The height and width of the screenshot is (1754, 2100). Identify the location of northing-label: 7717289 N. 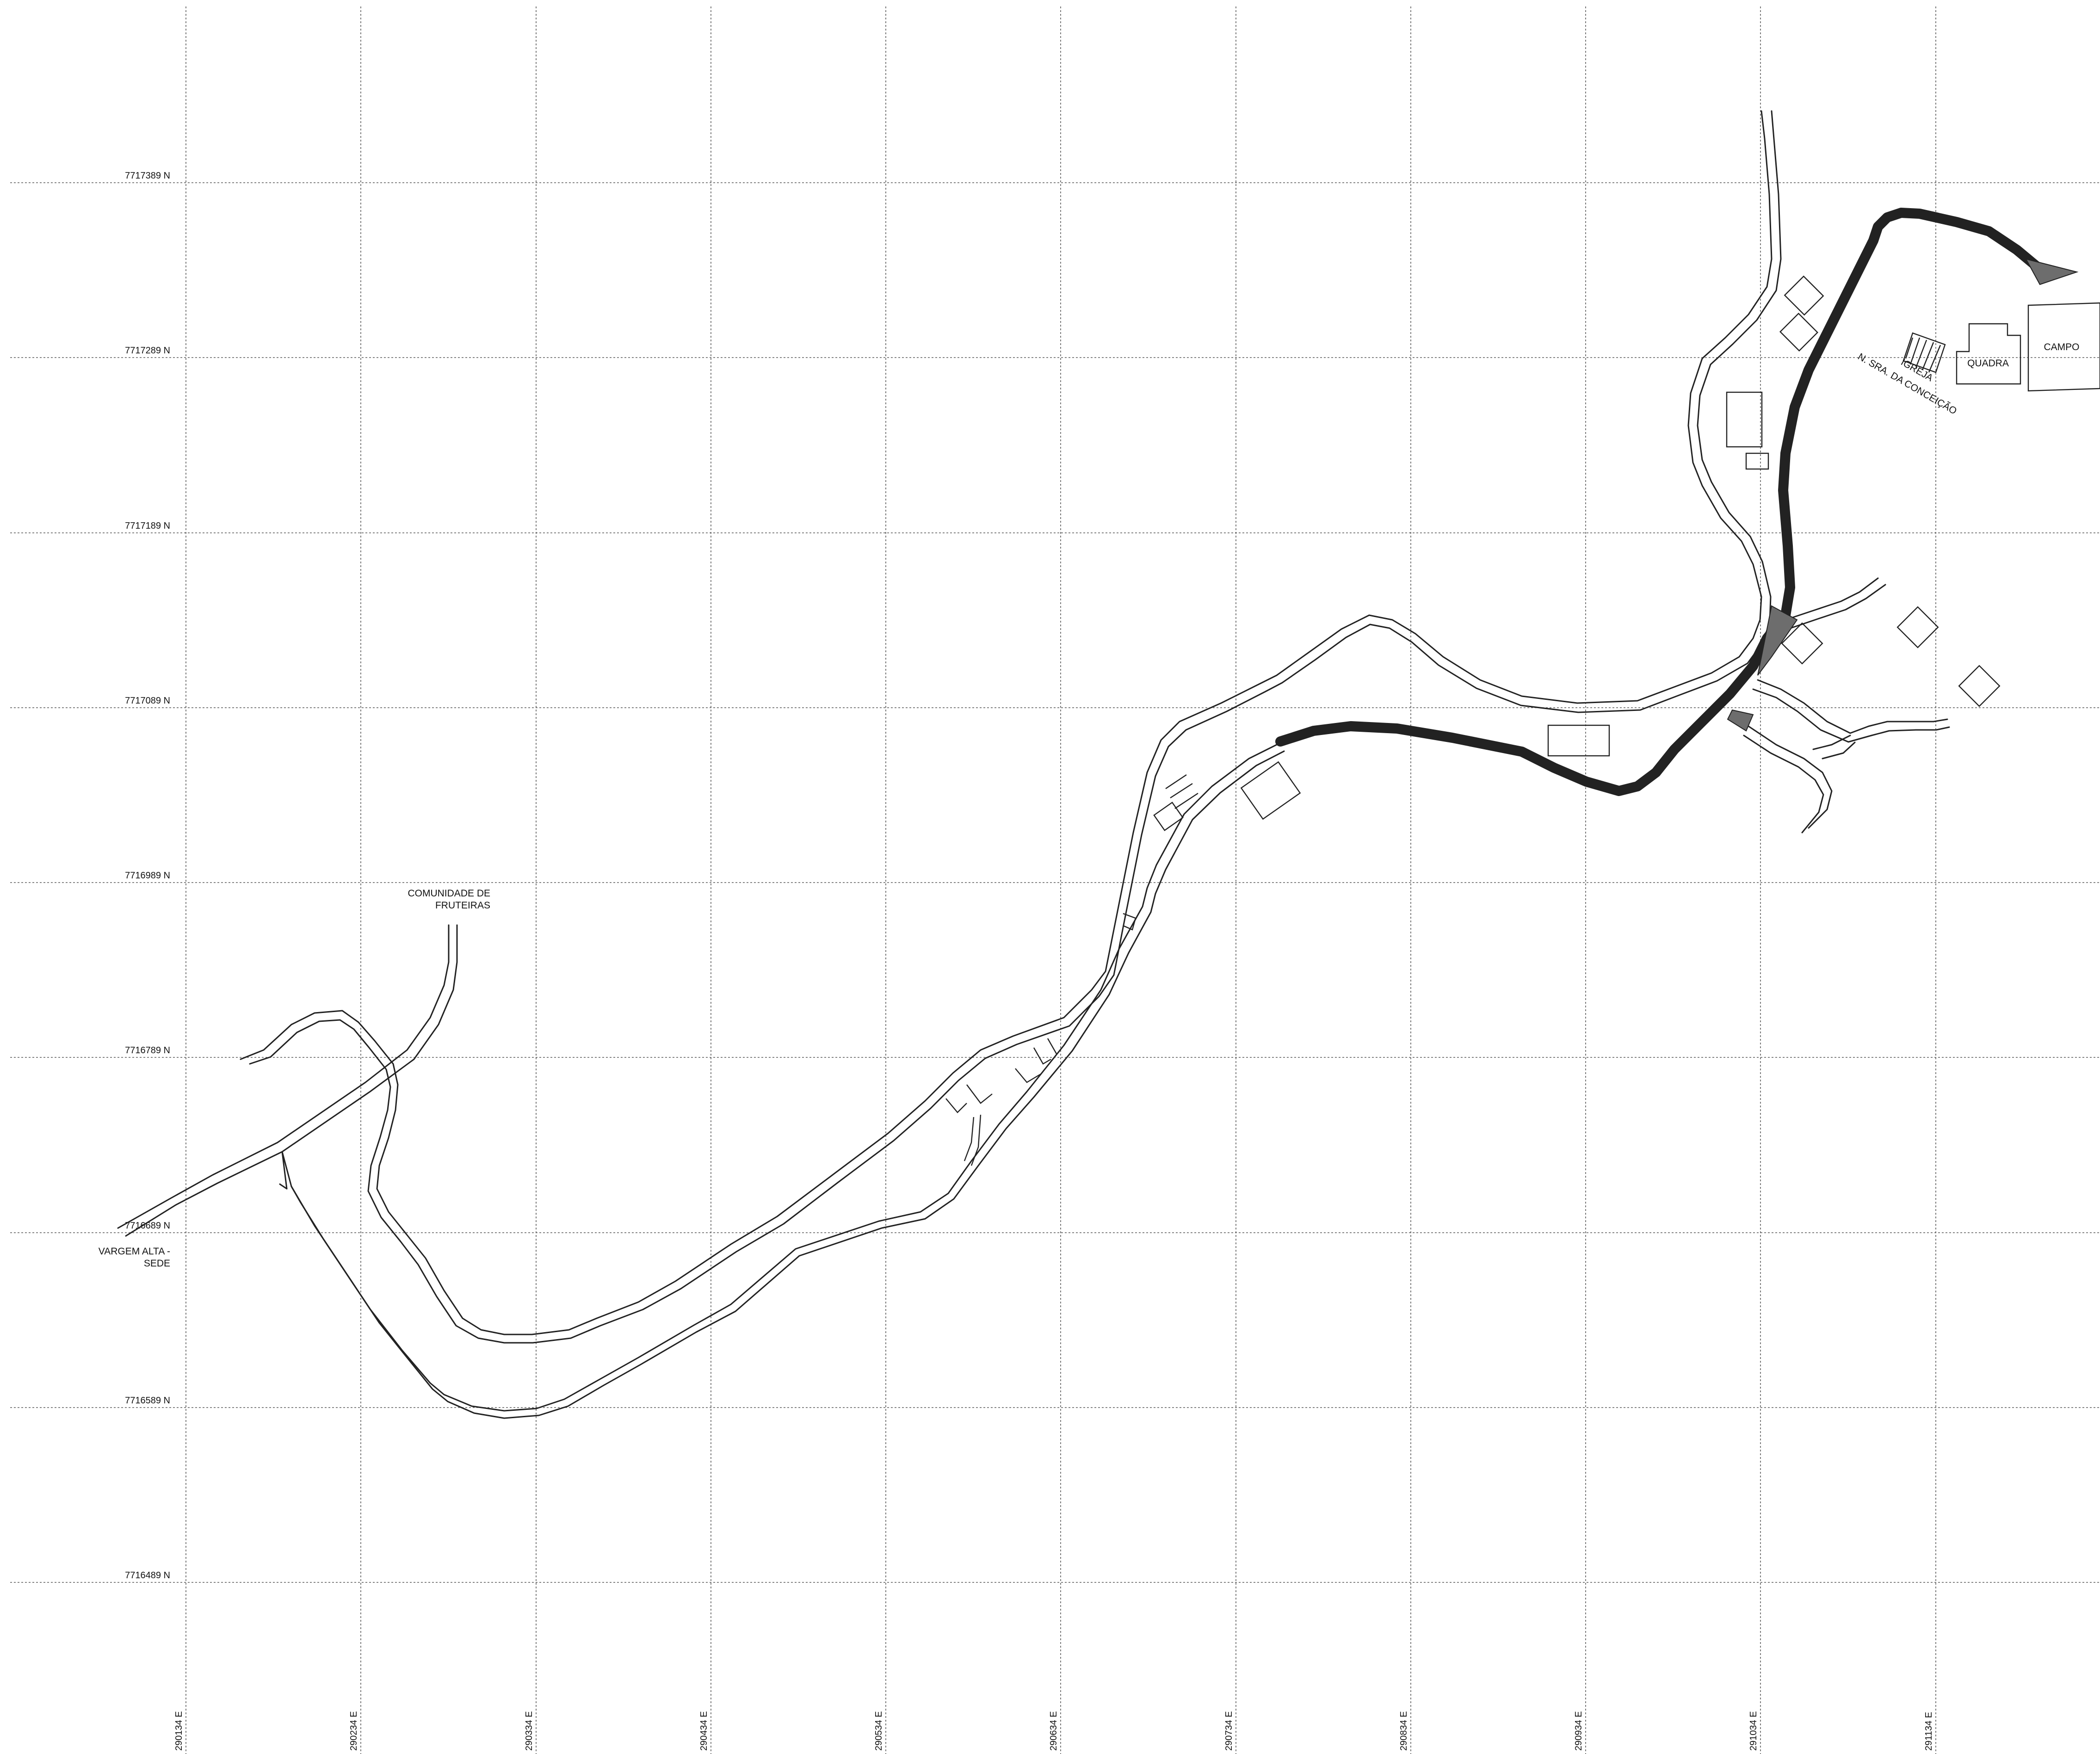
(147, 351).